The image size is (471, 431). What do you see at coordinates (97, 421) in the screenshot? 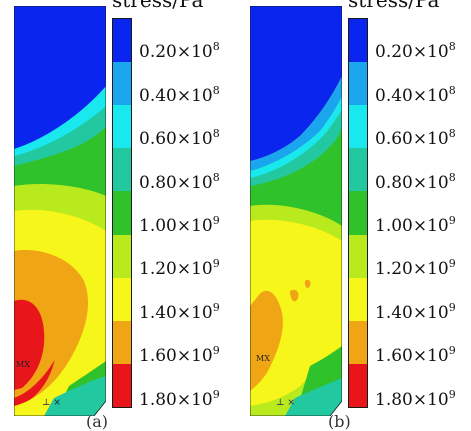
I see `panel-caption: (a)` at bounding box center [97, 421].